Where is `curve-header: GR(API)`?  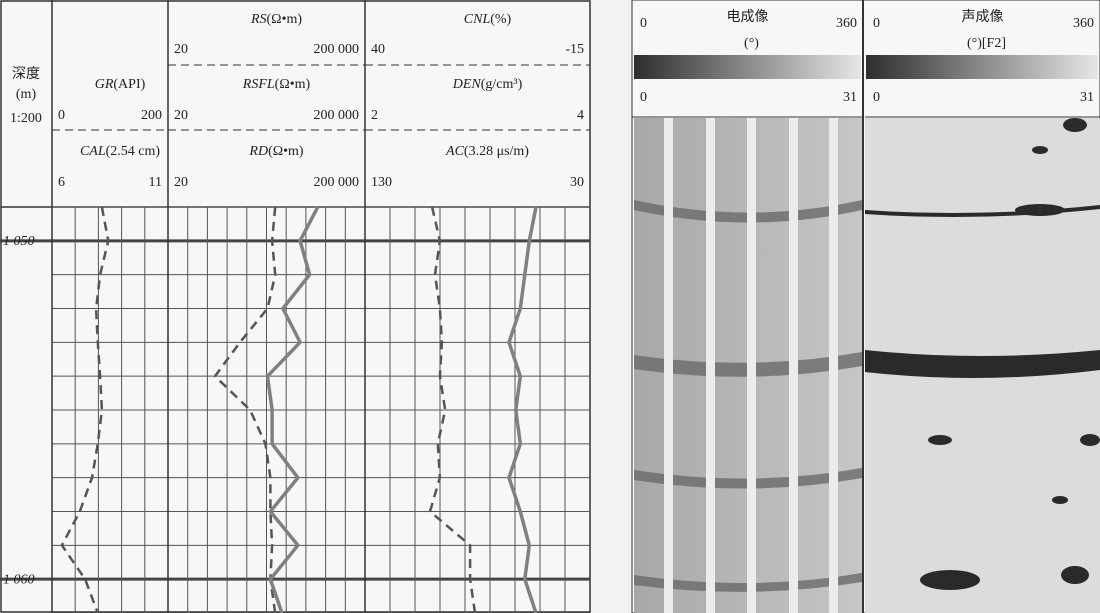
curve-header: GR(API) is located at coordinates (120, 84).